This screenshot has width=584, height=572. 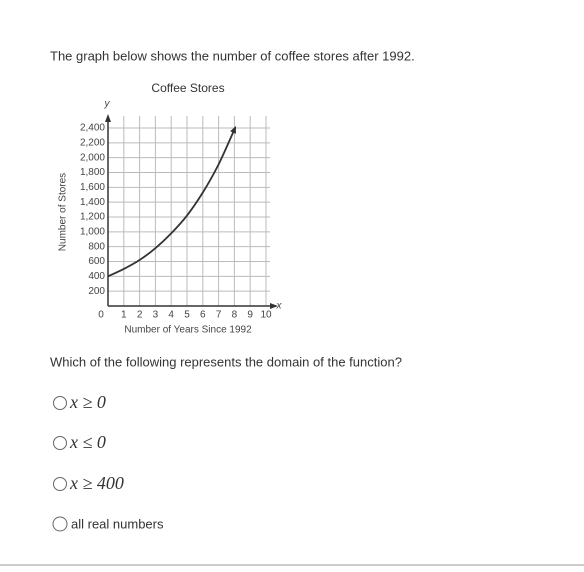 I want to click on y-axis-arrow, so click(x=108, y=118).